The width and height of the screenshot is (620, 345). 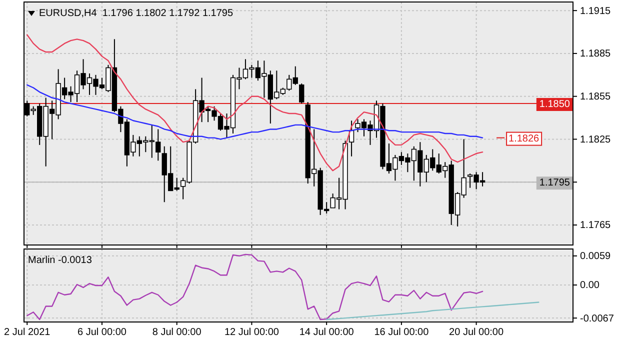 What do you see at coordinates (596, 256) in the screenshot?
I see `y-tick-label: 0.0059` at bounding box center [596, 256].